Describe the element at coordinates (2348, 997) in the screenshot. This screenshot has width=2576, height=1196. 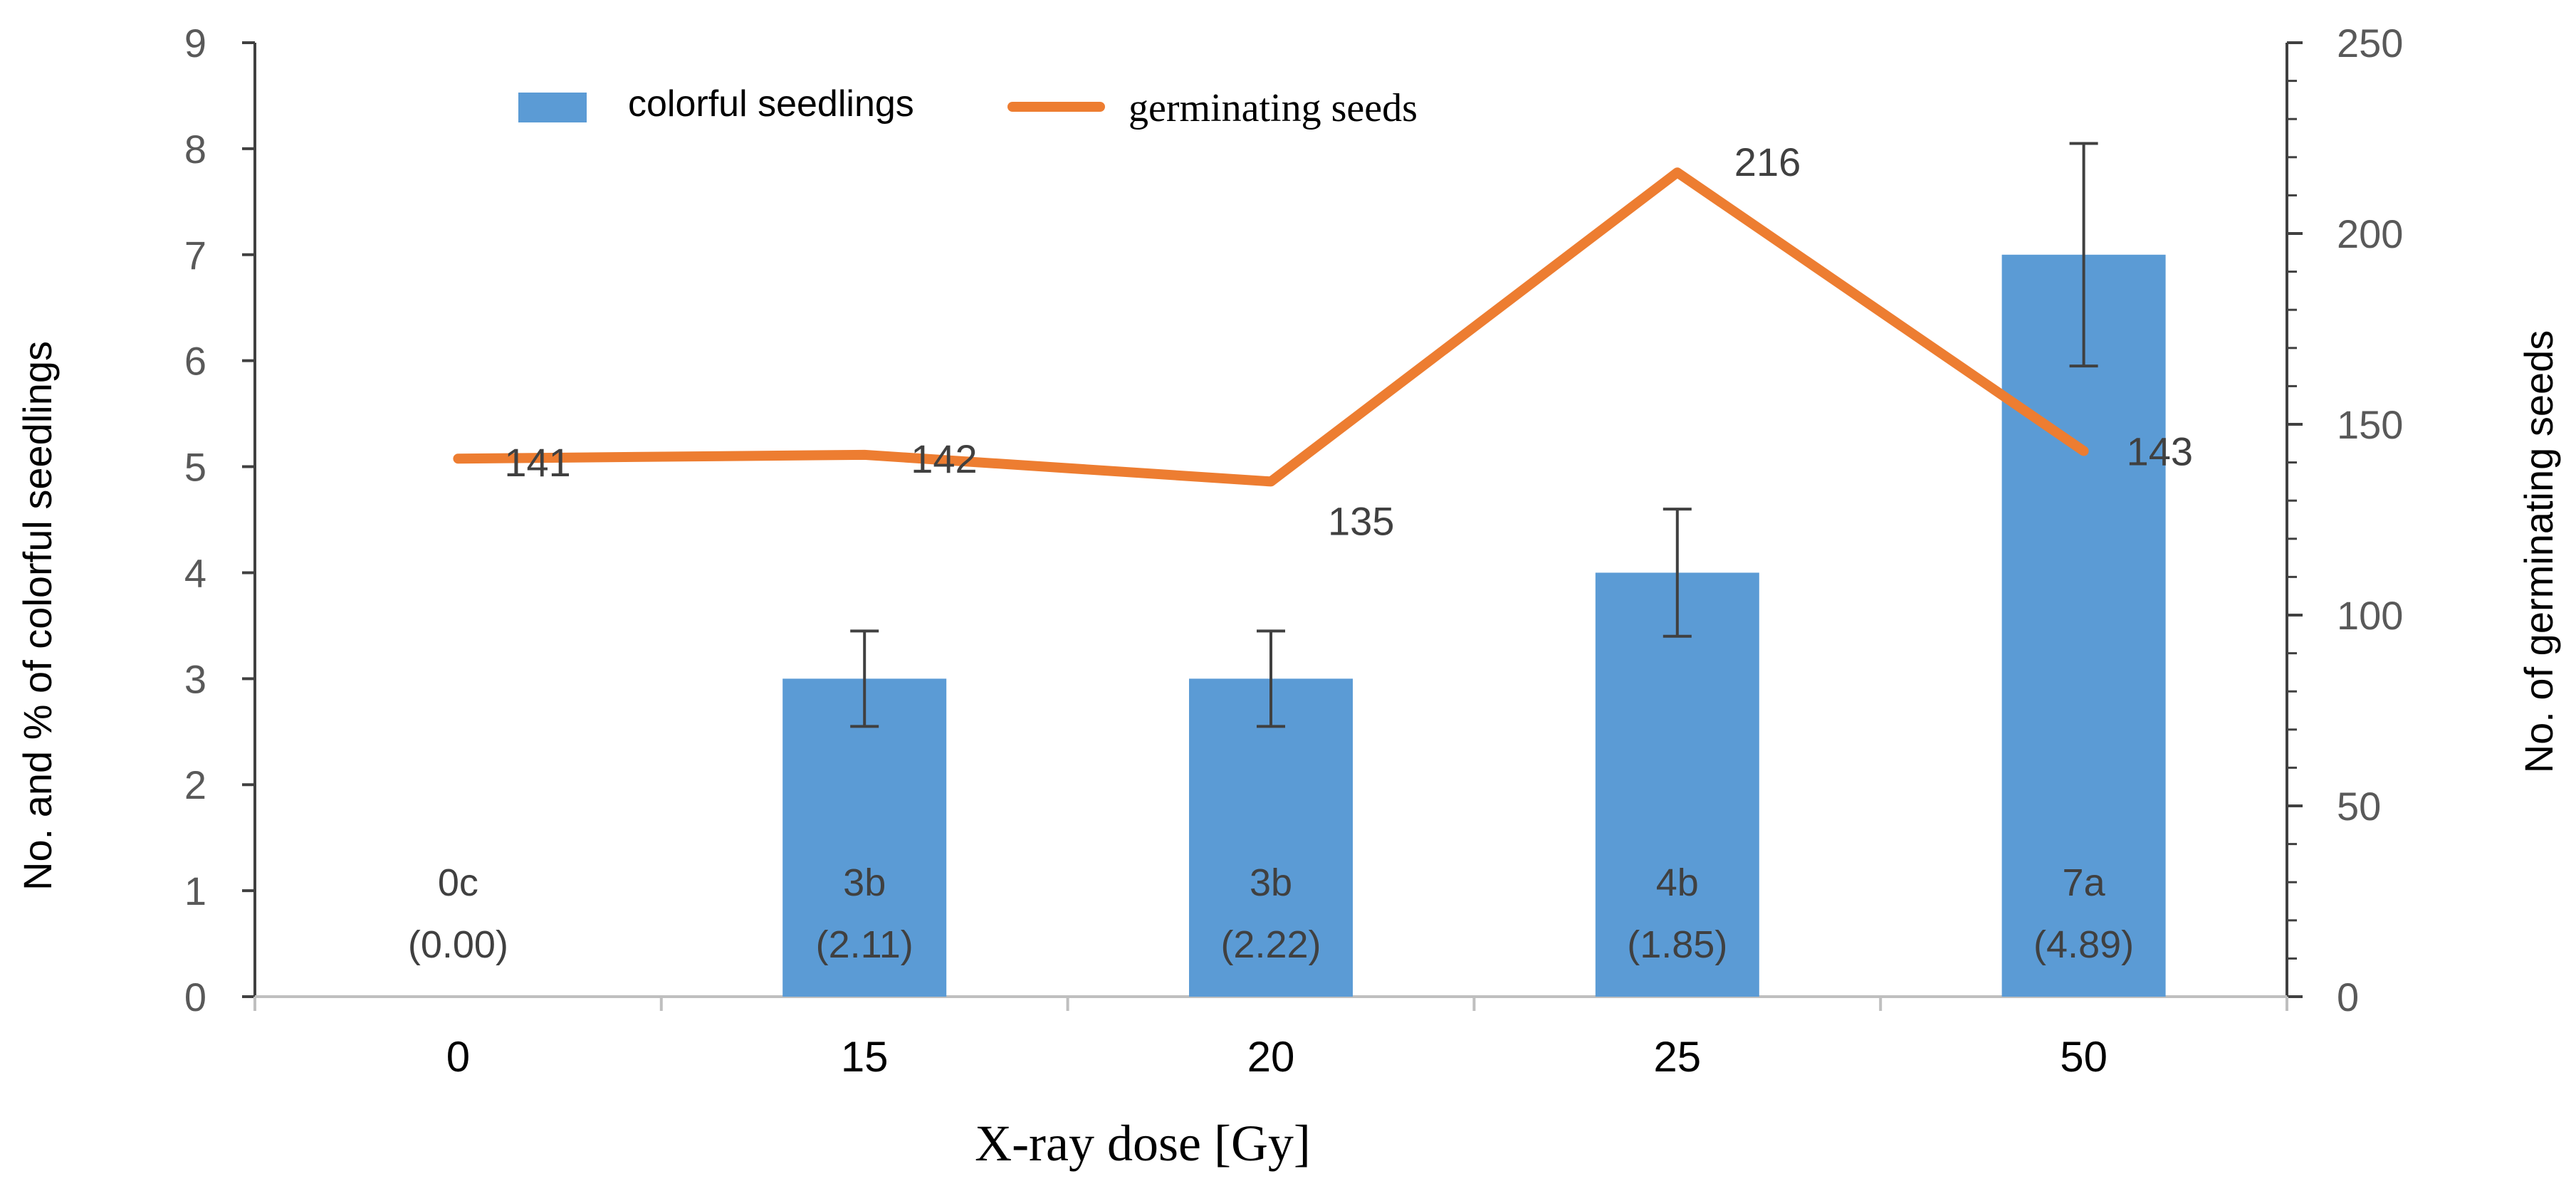
I see `y2-tick-label: 0` at that location.